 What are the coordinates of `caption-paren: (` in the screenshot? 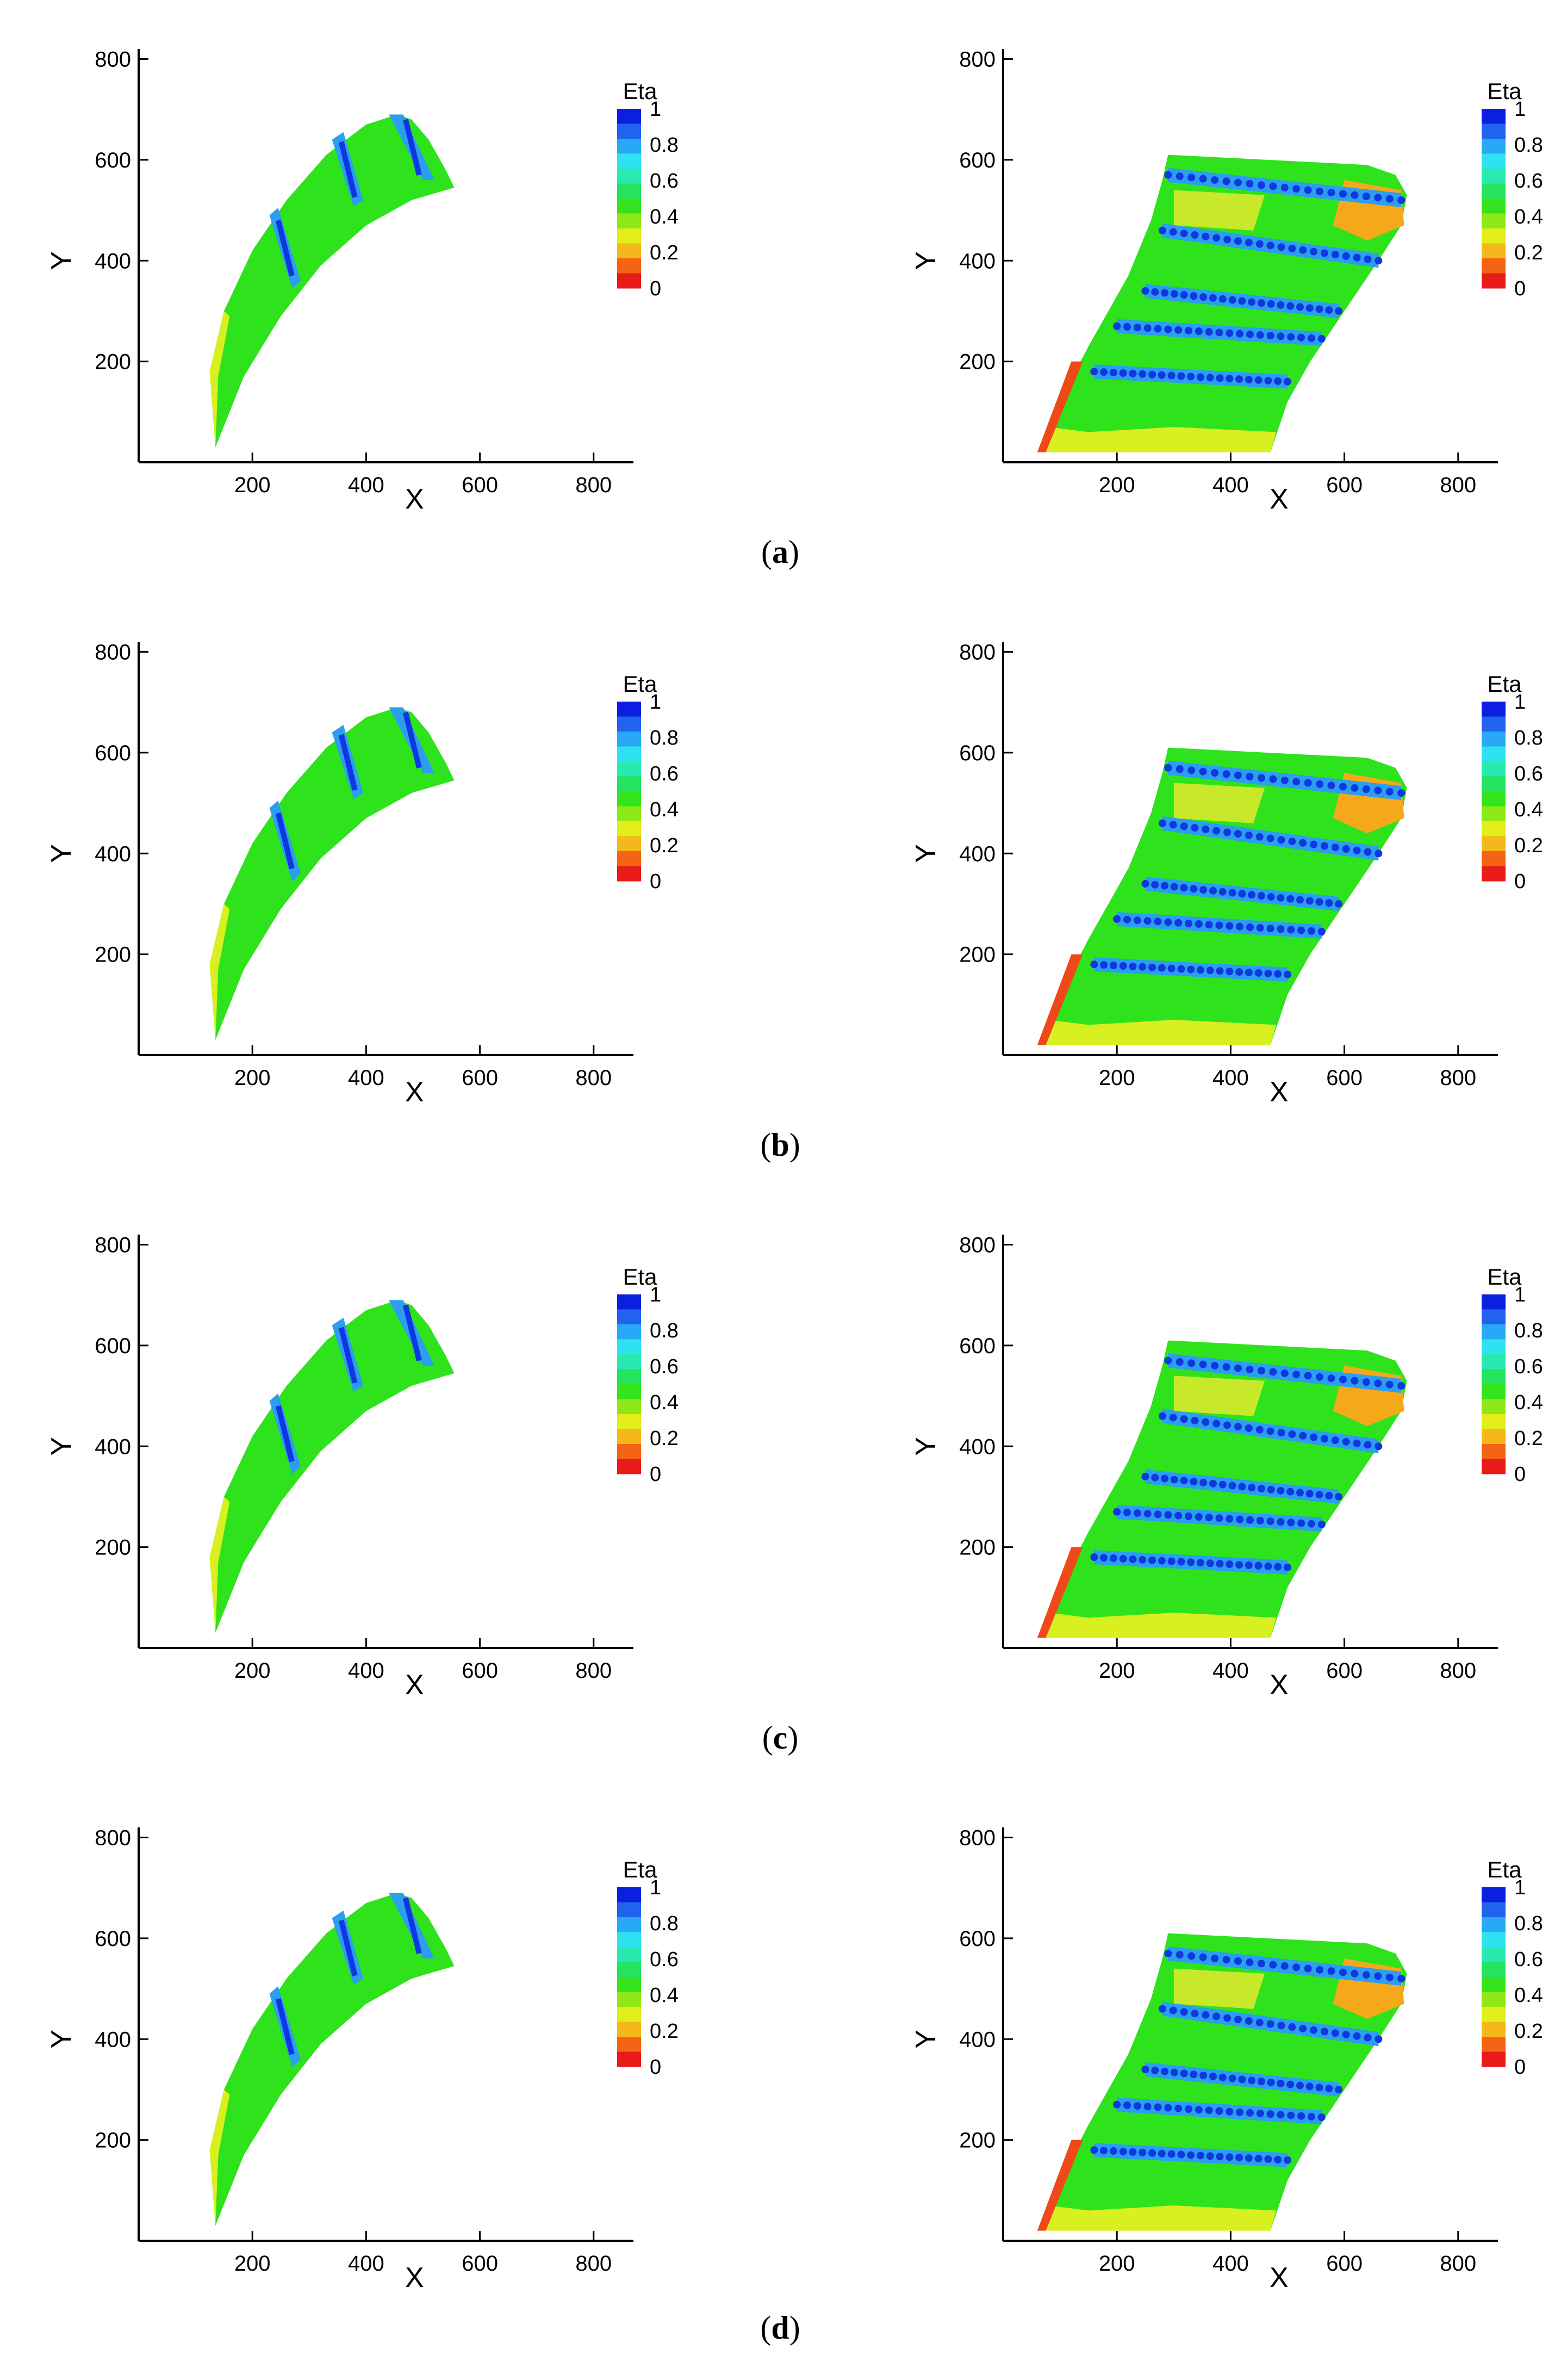 It's located at (765, 1145).